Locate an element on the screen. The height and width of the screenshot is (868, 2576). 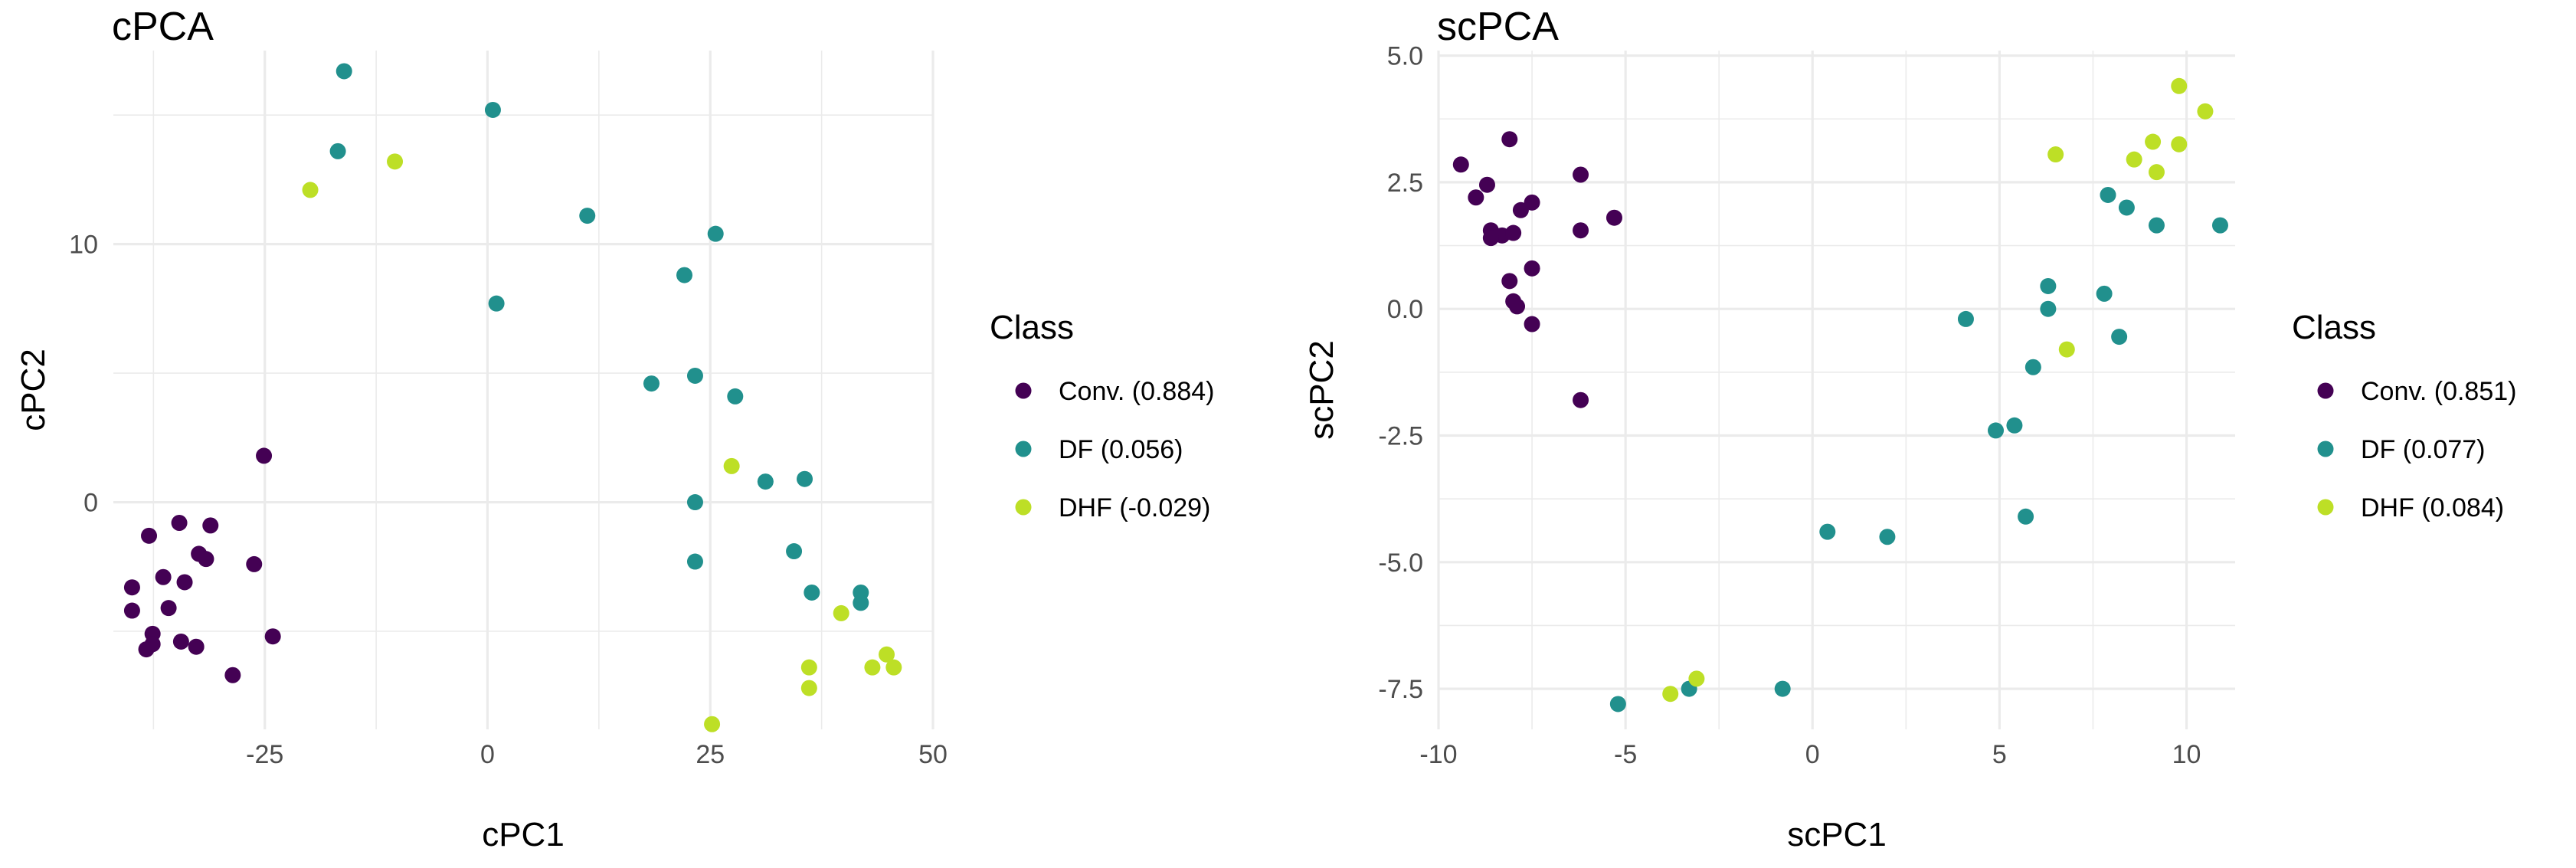
x-axis-label: cPC1 is located at coordinates (523, 834).